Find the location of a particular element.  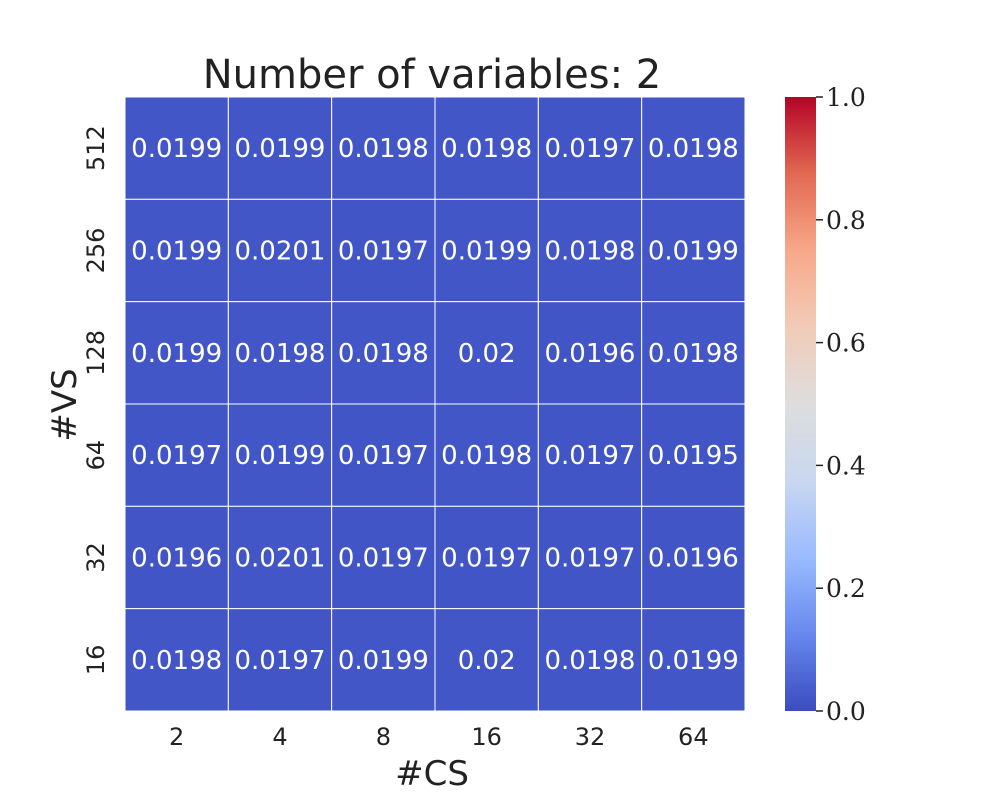

colorbar-tick-label: 0.0 is located at coordinates (846, 711).